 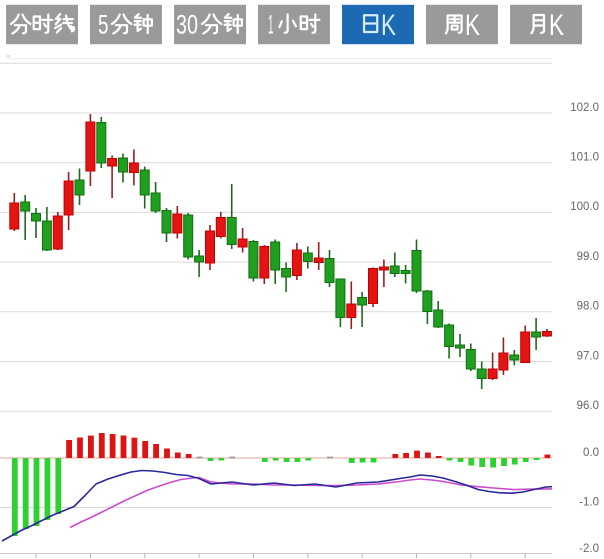 What do you see at coordinates (591, 453) in the screenshot?
I see `svg-text: 0.0` at bounding box center [591, 453].